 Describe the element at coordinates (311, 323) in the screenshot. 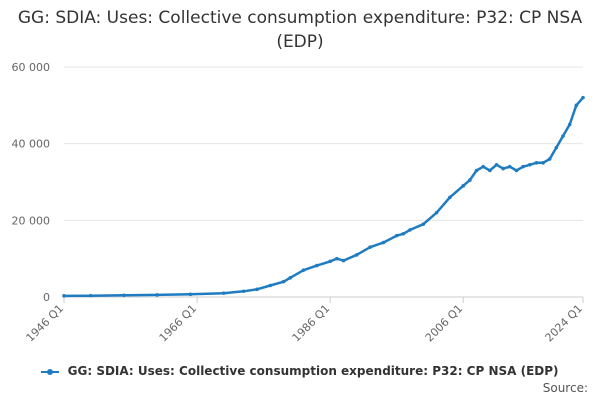

I see `x-tick-label: 1986 Q1` at that location.